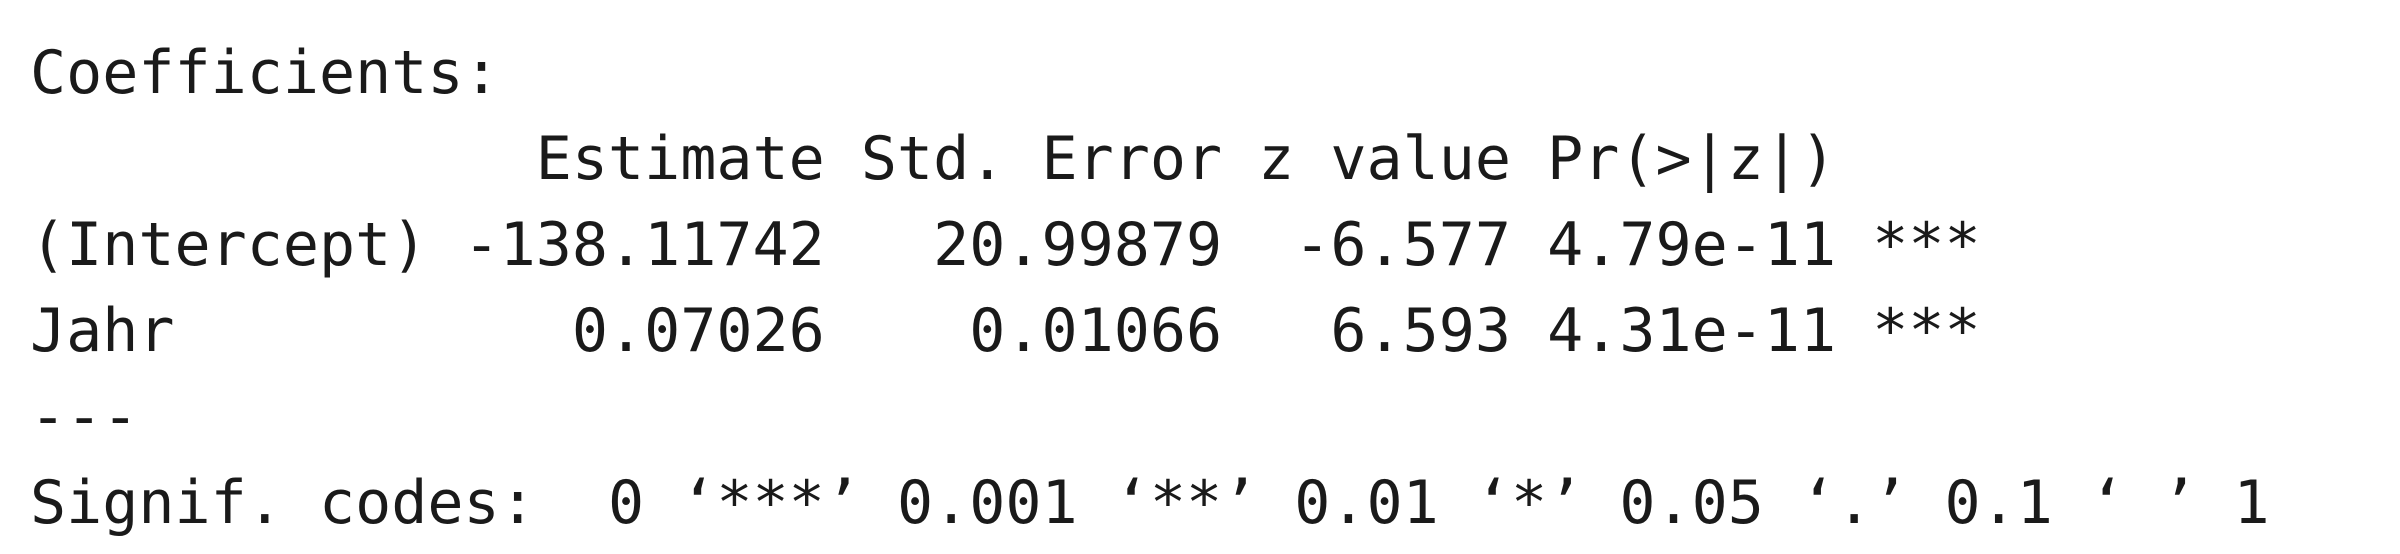 The height and width of the screenshot is (554, 2400). I want to click on coefficient-row-jahr: Jahr 0.07026 0.01066 6.593 4.31e-11 ***, so click(1005, 331).